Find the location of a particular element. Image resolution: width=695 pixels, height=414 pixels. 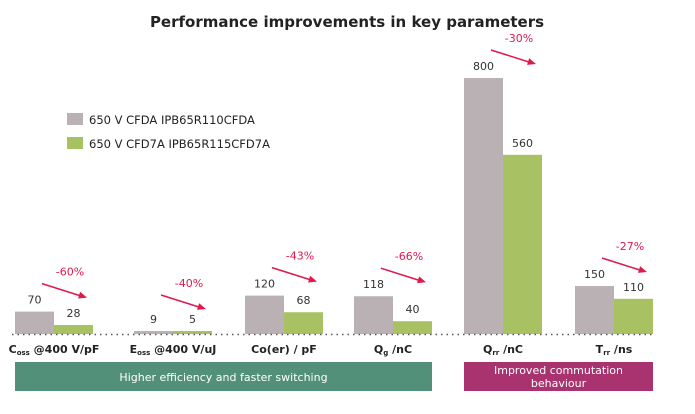

data-label: 40 is located at coordinates (413, 309).